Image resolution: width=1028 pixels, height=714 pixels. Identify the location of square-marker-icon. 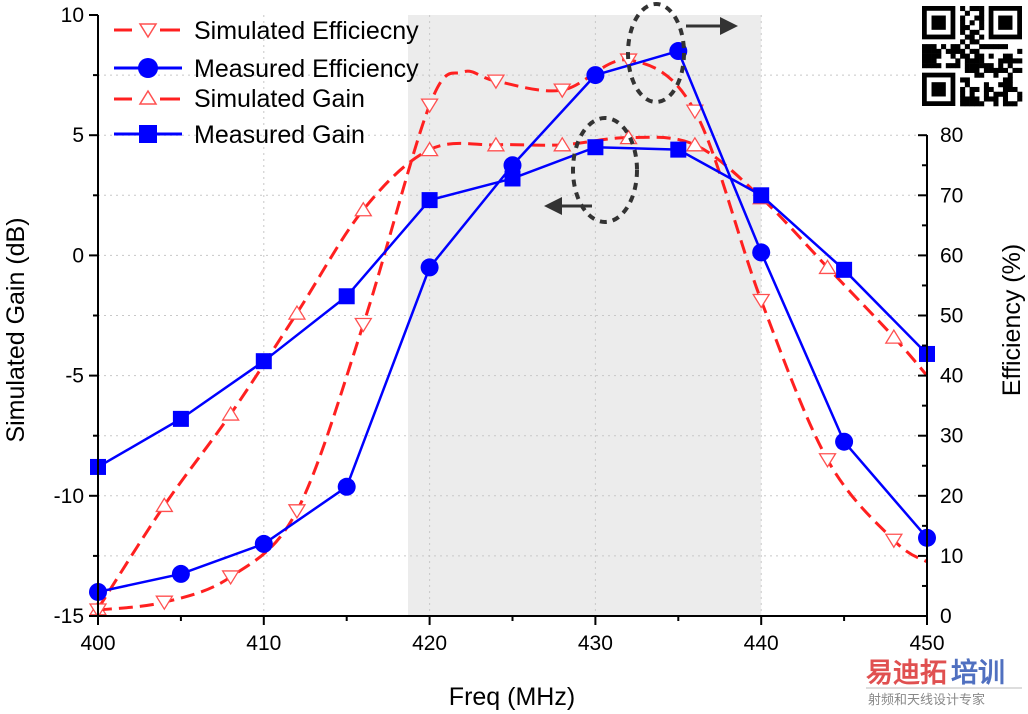
(148, 134).